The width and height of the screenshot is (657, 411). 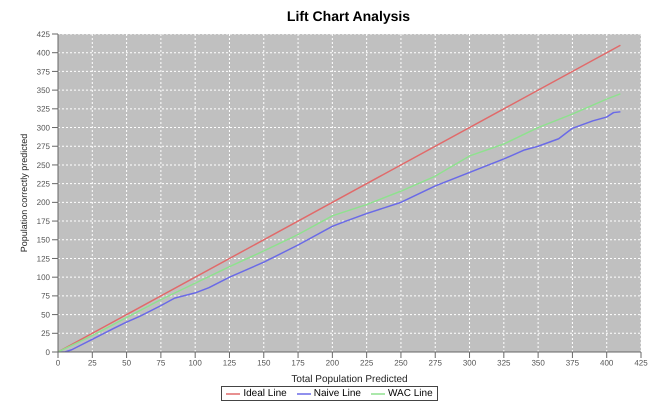 I want to click on x-tick-label: 175, so click(x=298, y=363).